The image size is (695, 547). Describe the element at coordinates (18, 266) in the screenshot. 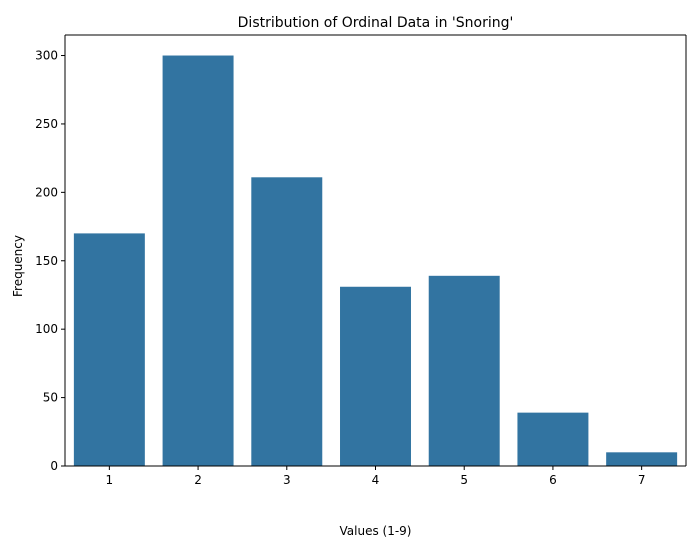

I see `y-axis-label: Frequency` at that location.